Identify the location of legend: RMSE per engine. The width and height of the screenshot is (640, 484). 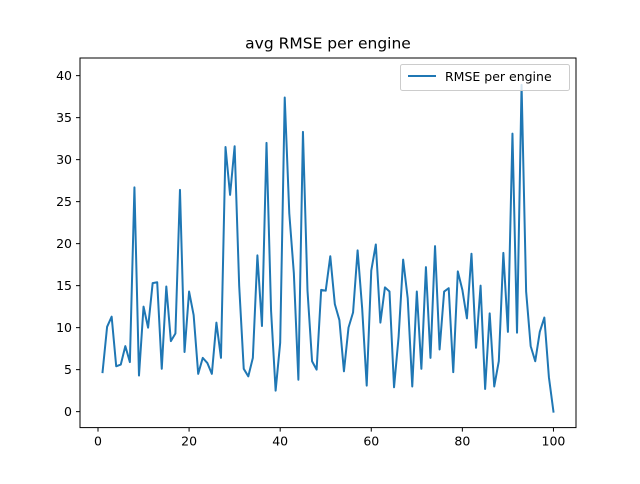
(485, 78).